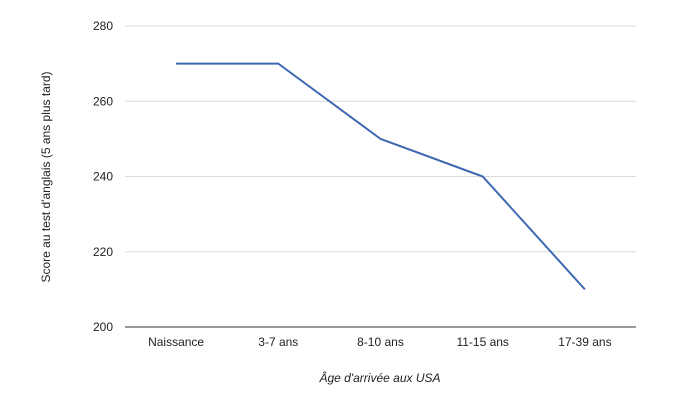 This screenshot has height=403, width=691. What do you see at coordinates (482, 342) in the screenshot?
I see `x-tick-label: 11-15 ans` at bounding box center [482, 342].